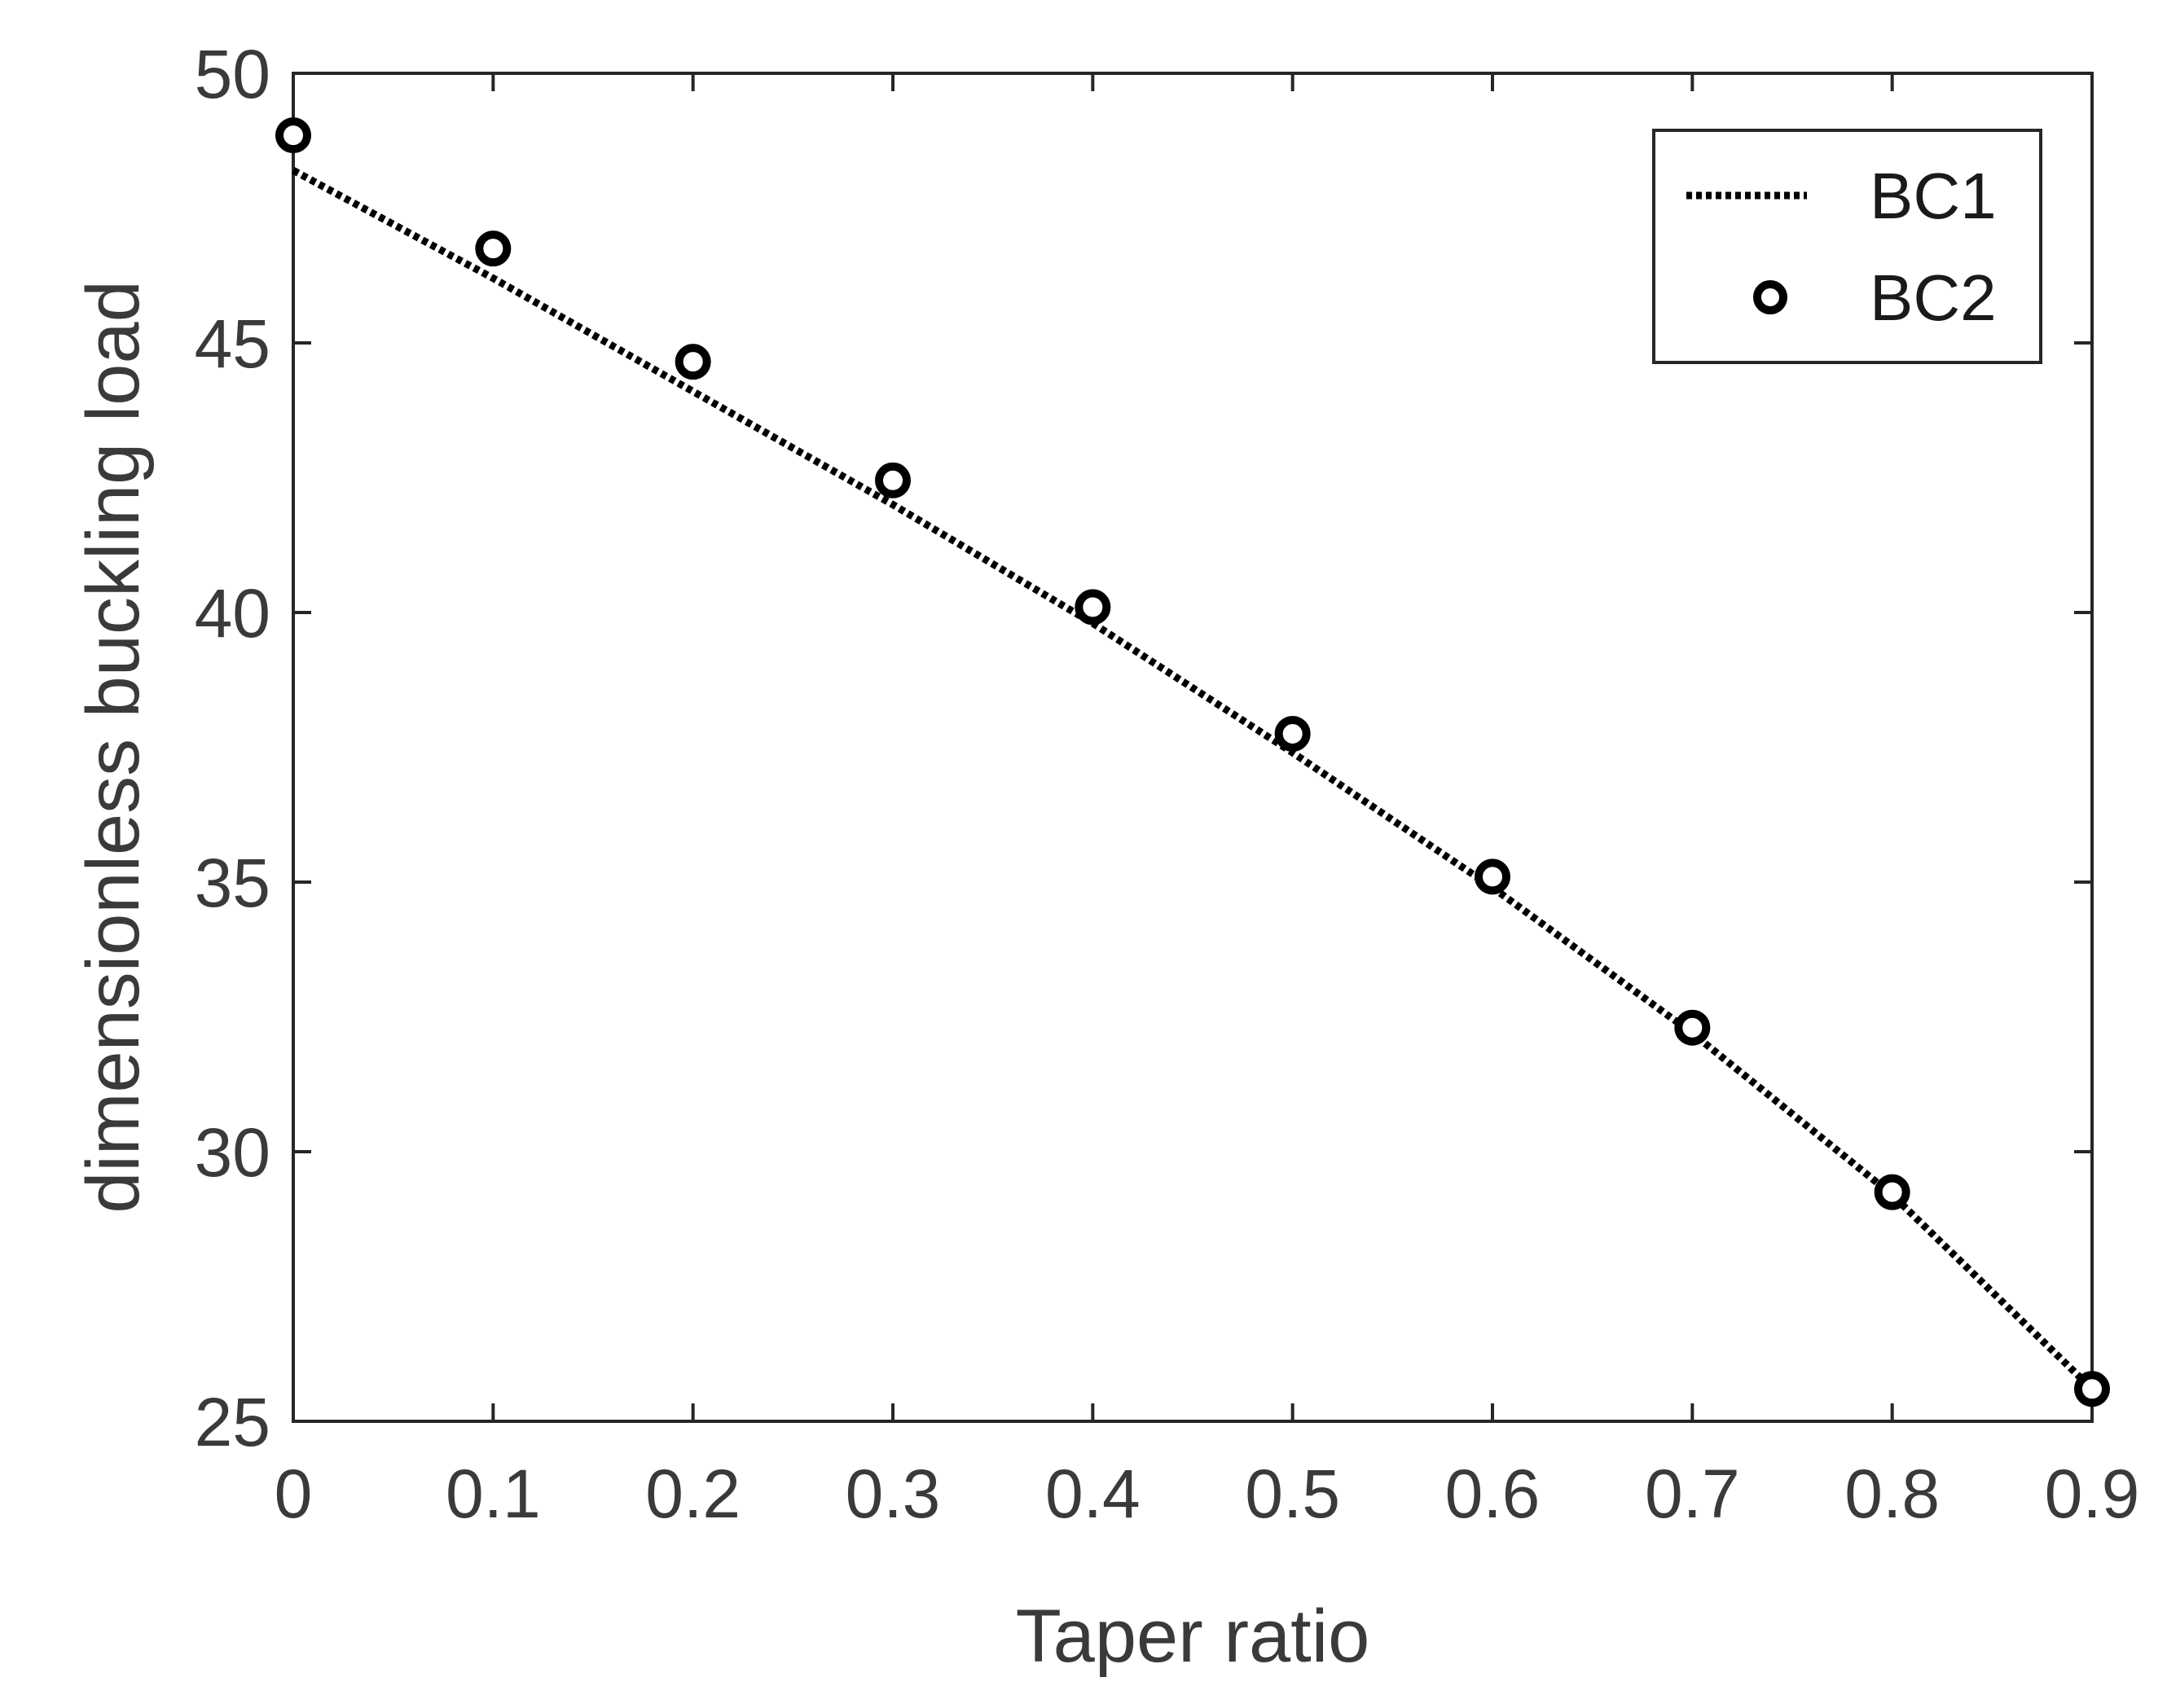  What do you see at coordinates (232, 74) in the screenshot?
I see `y-tick-label: 50` at bounding box center [232, 74].